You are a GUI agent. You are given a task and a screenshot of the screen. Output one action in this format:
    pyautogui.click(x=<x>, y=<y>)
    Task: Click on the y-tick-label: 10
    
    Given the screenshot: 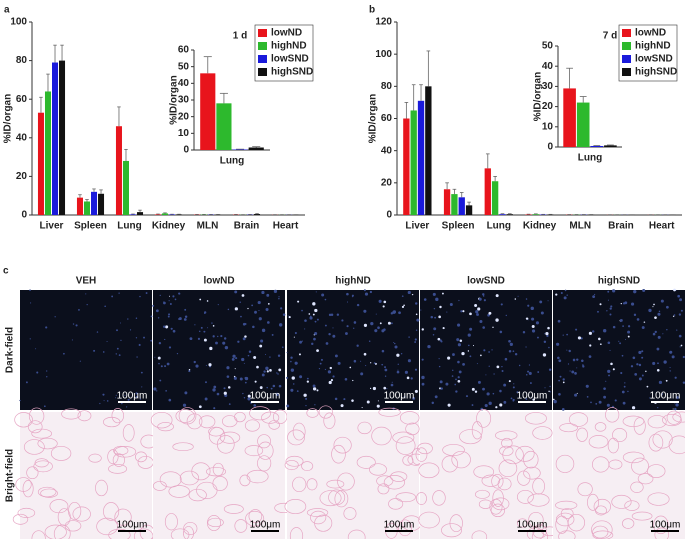 What is the action you would take?
    pyautogui.click(x=548, y=126)
    